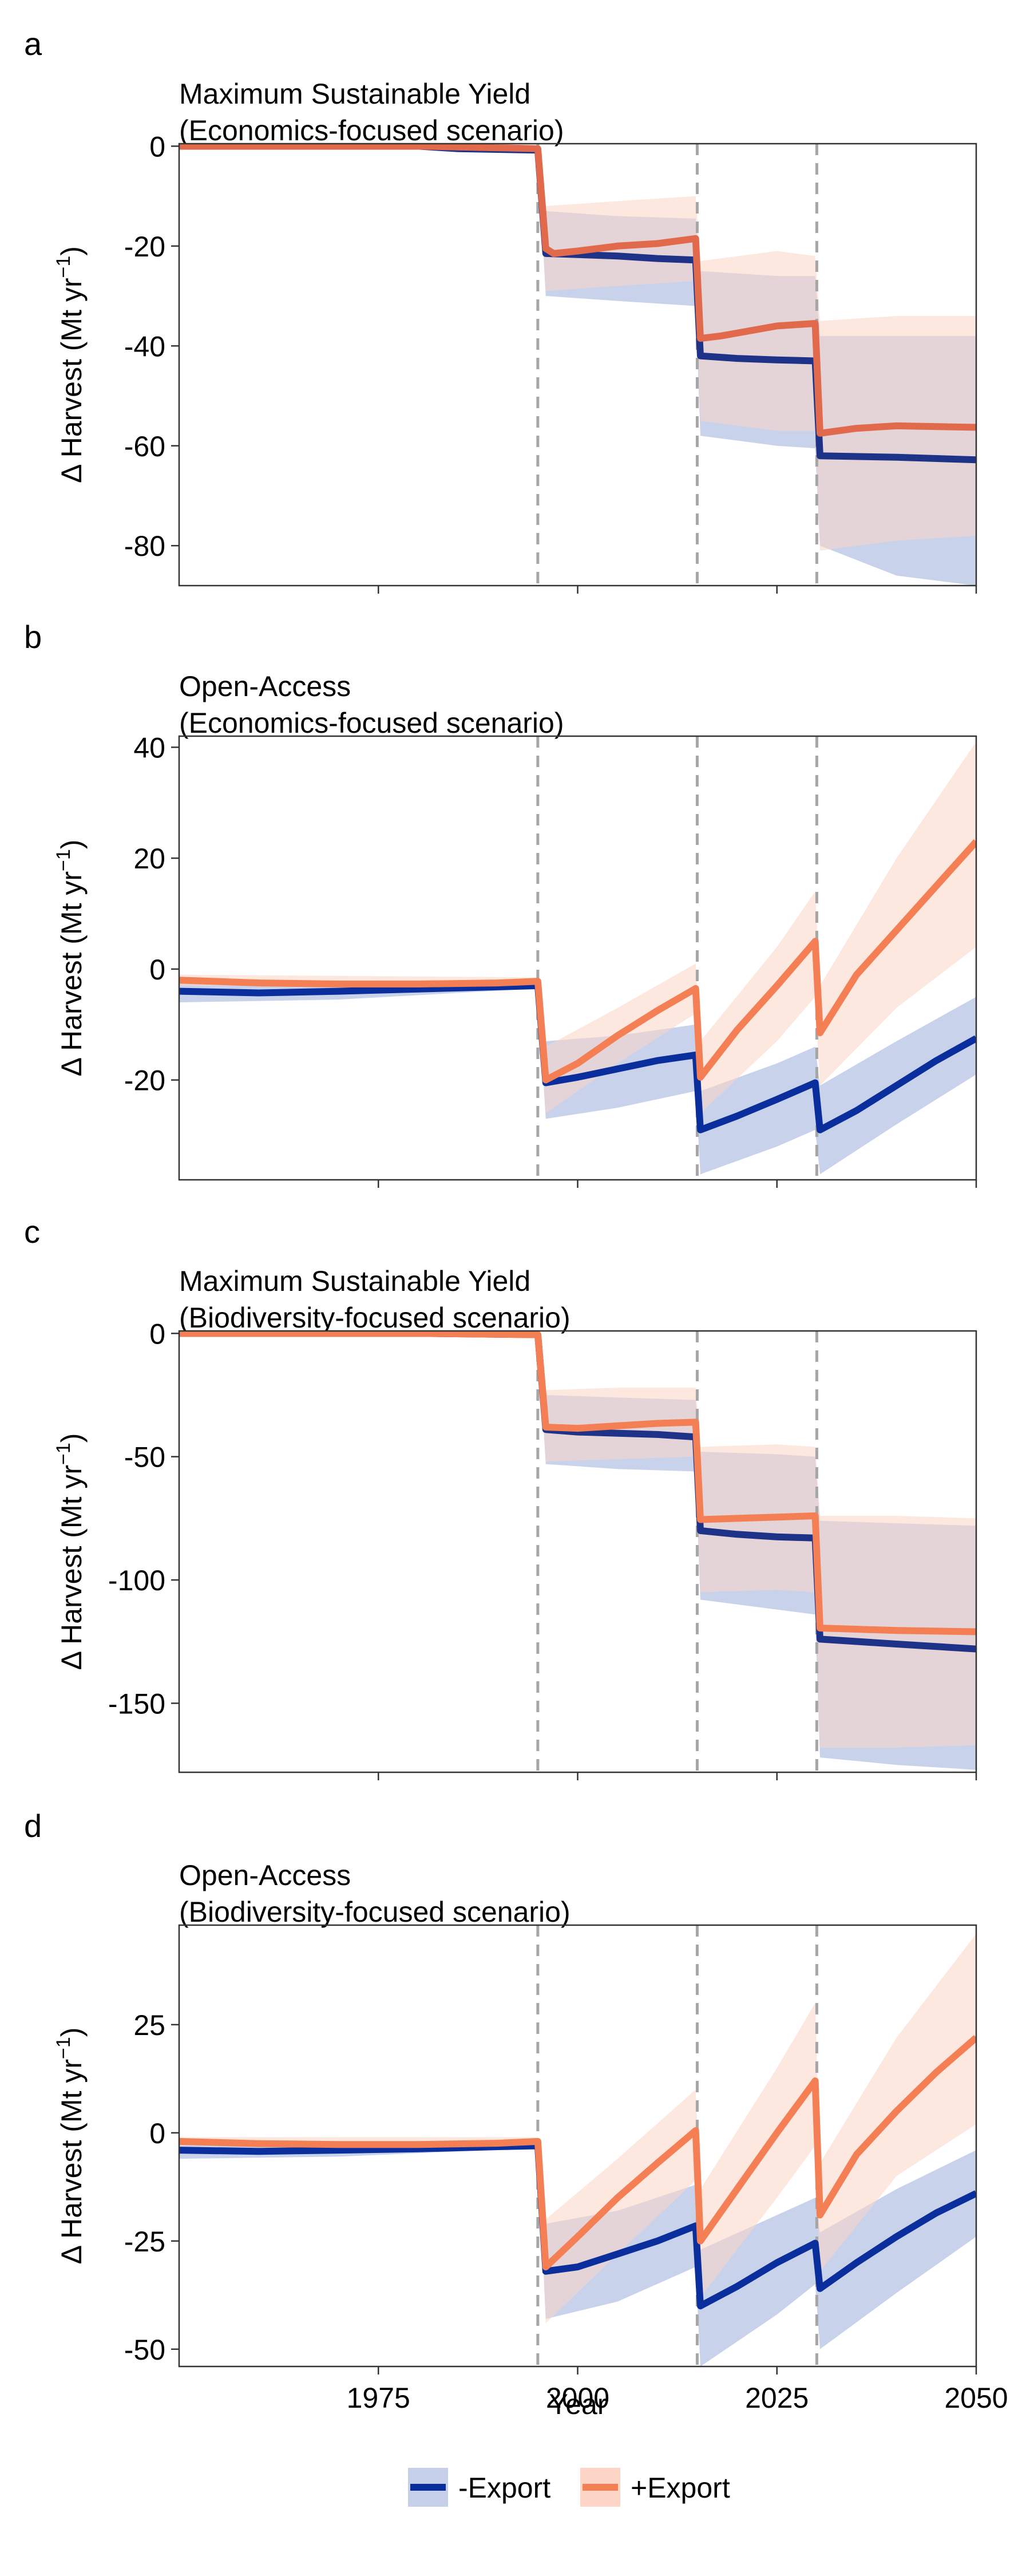 This screenshot has width=1030, height=2576. Describe the element at coordinates (976, 2398) in the screenshot. I see `x-tick-label: 2050` at that location.